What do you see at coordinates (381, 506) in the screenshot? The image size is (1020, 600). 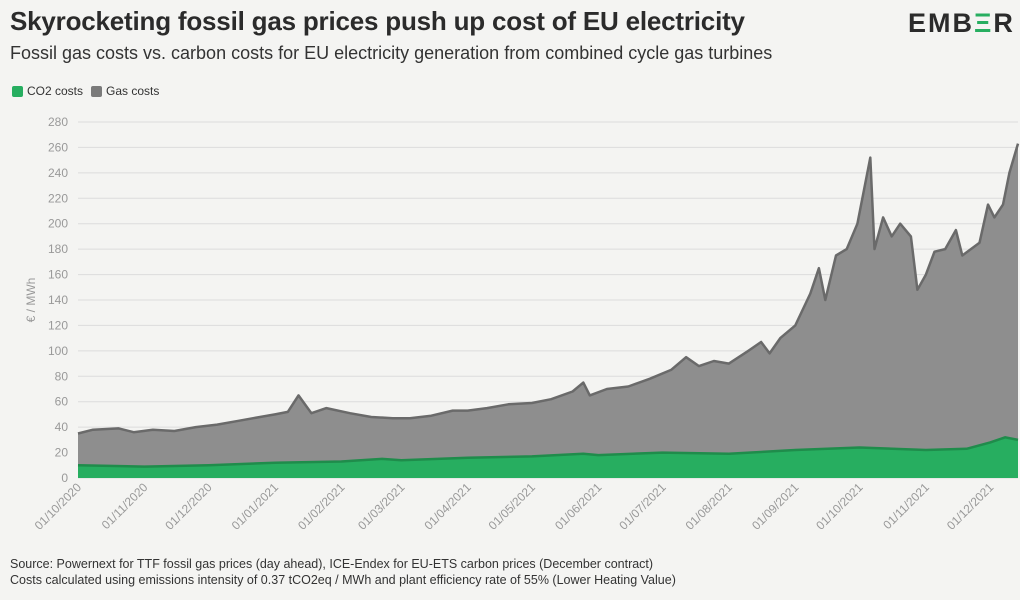 I see `x-tick-label: 01/03/2021` at bounding box center [381, 506].